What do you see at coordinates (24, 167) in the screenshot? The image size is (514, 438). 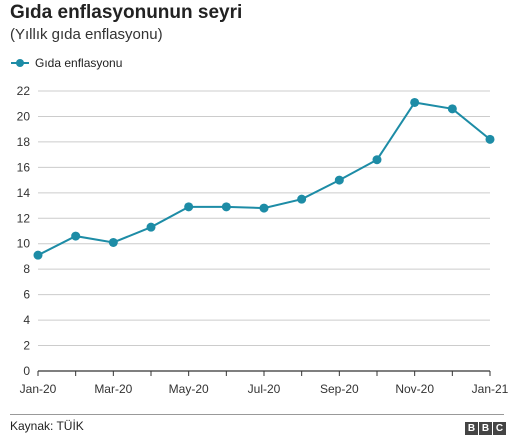 I see `y-tick-label: 16` at bounding box center [24, 167].